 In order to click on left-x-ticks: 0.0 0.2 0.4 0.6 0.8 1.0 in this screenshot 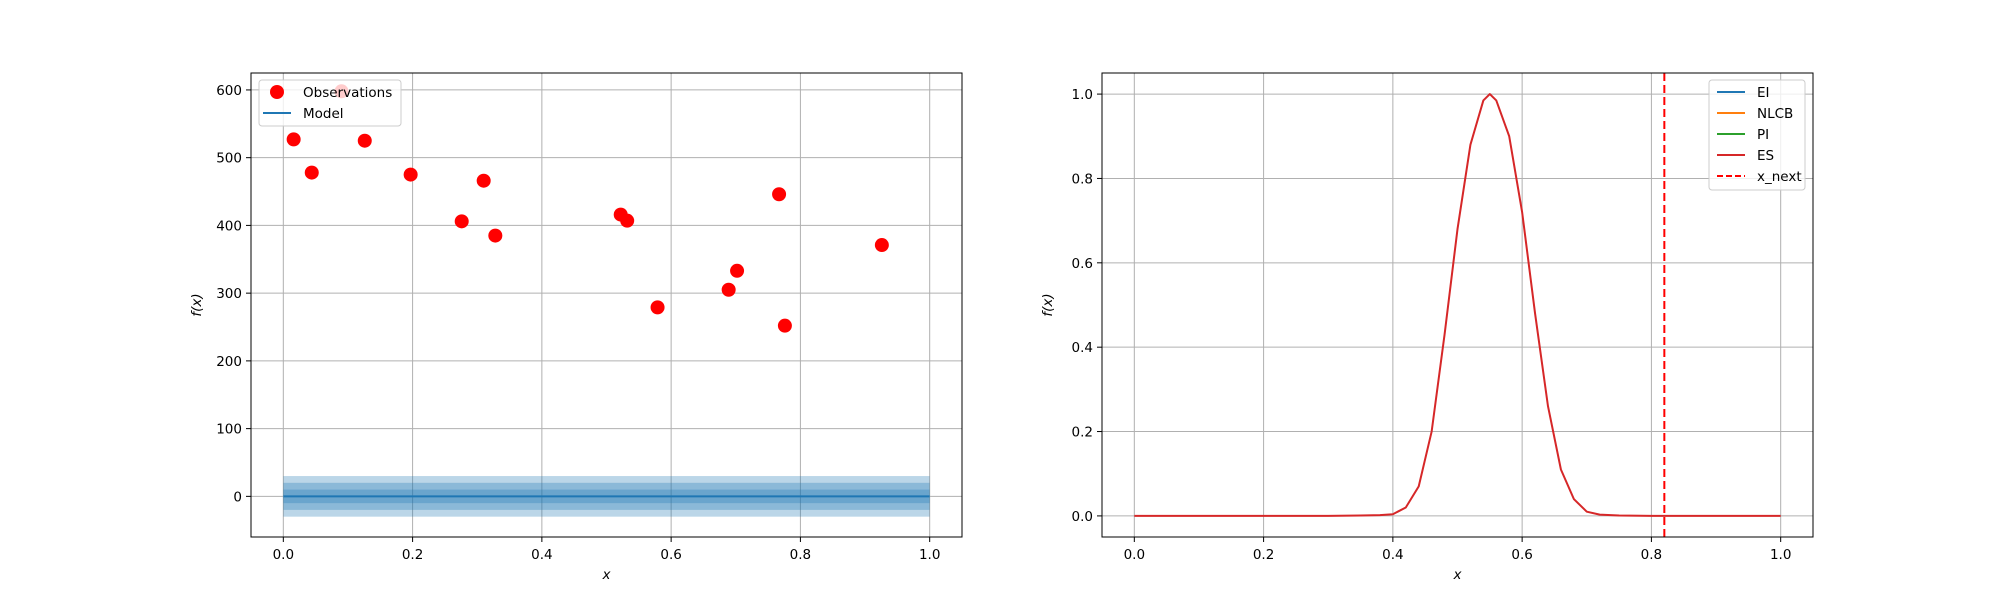, I will do `click(606, 550)`.